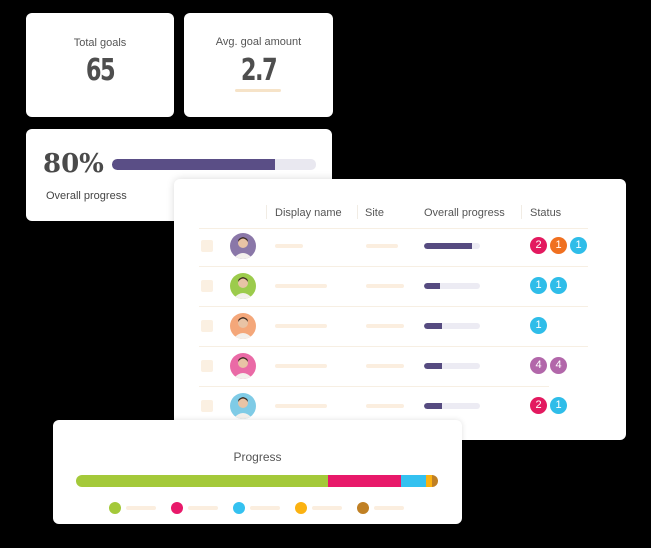 This screenshot has height=548, width=651. Describe the element at coordinates (546, 213) in the screenshot. I see `column-header-status: Status` at that location.